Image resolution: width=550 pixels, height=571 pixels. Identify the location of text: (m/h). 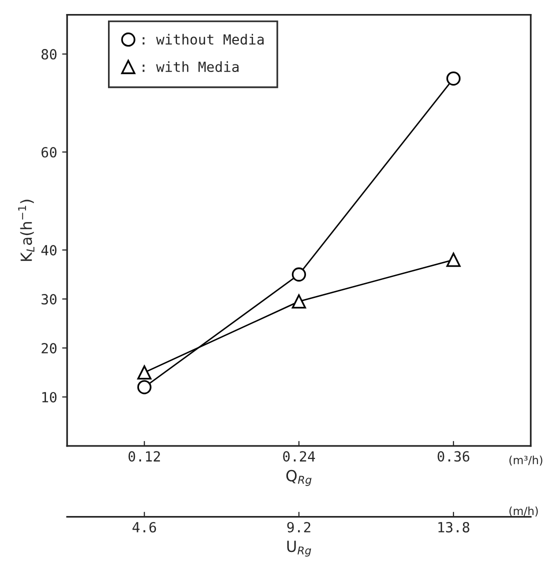
(523, 511).